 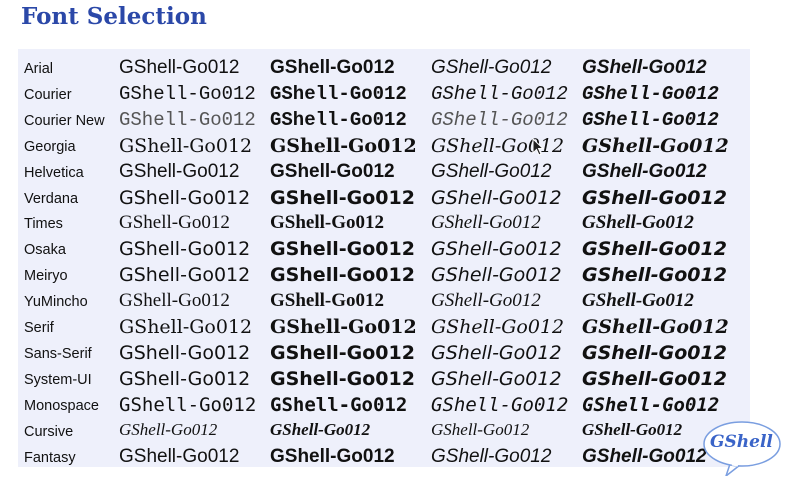 What do you see at coordinates (46, 276) in the screenshot?
I see `font-name-label: Meiryo` at bounding box center [46, 276].